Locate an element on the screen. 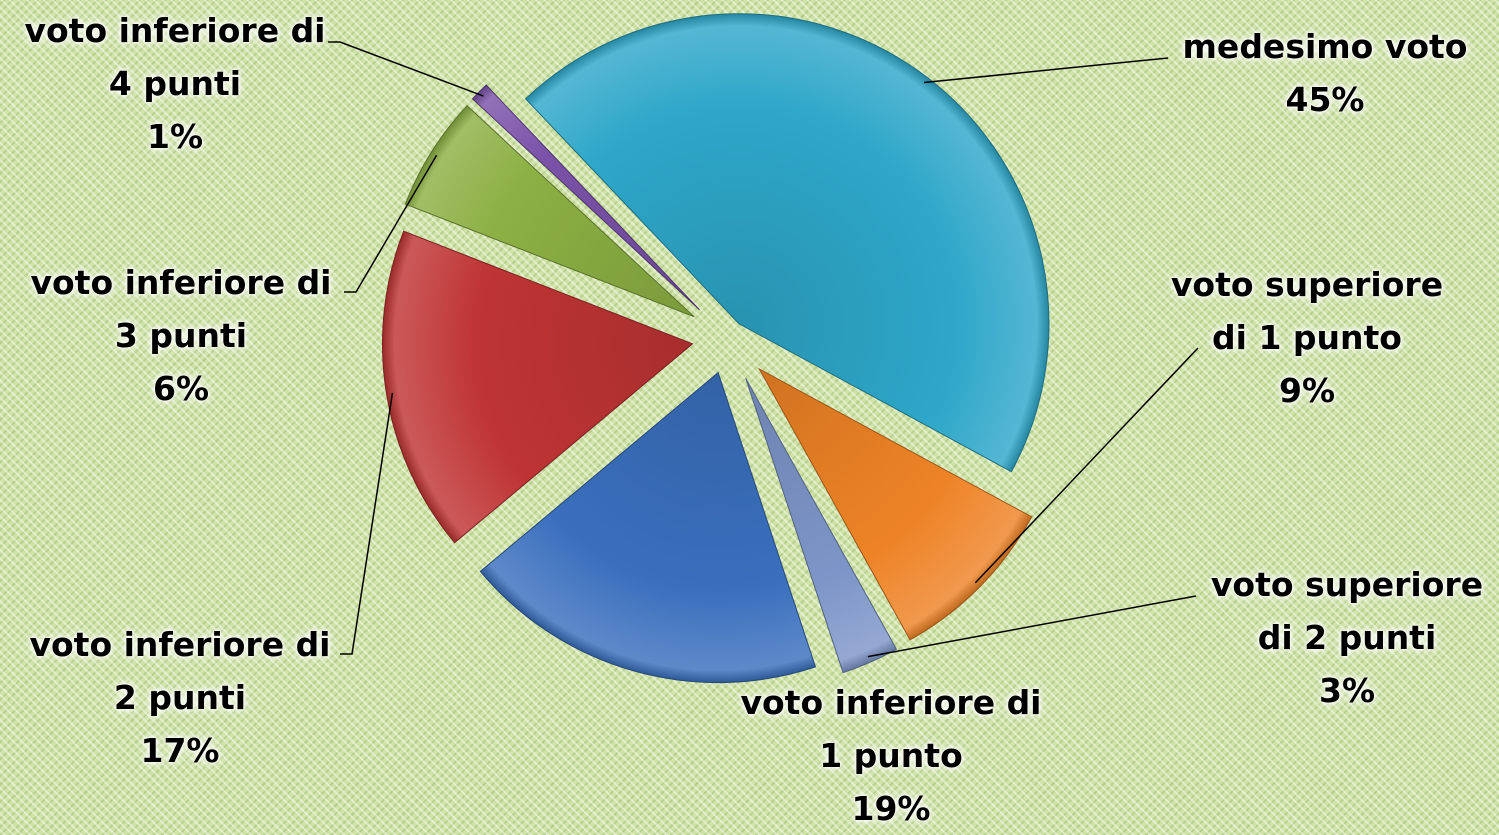 The width and height of the screenshot is (1499, 835). slice-label-text: 1 punto is located at coordinates (891, 755).